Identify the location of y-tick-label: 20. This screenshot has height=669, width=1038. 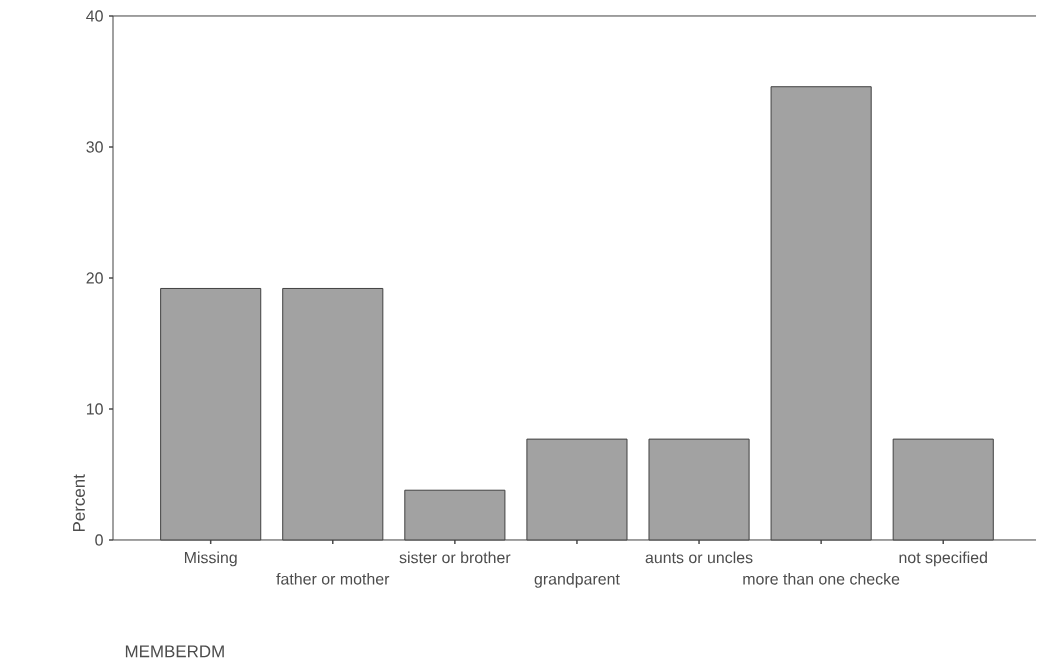
(94, 278).